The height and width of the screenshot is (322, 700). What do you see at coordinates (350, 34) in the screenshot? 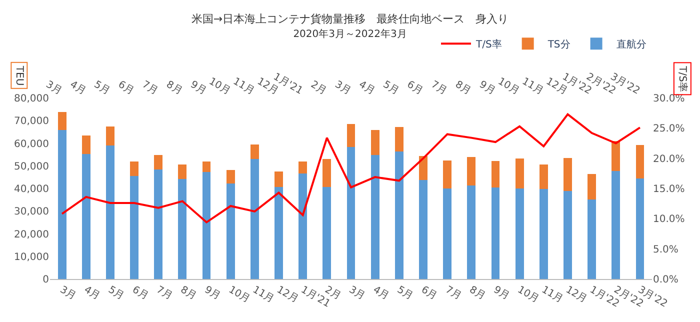
I see `chart-subtitle: 2020年3月～2022年3月` at bounding box center [350, 34].